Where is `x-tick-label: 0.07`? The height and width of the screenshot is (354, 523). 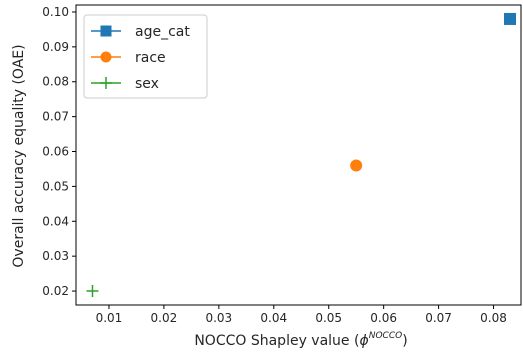 x-tick-label: 0.07 is located at coordinates (438, 318).